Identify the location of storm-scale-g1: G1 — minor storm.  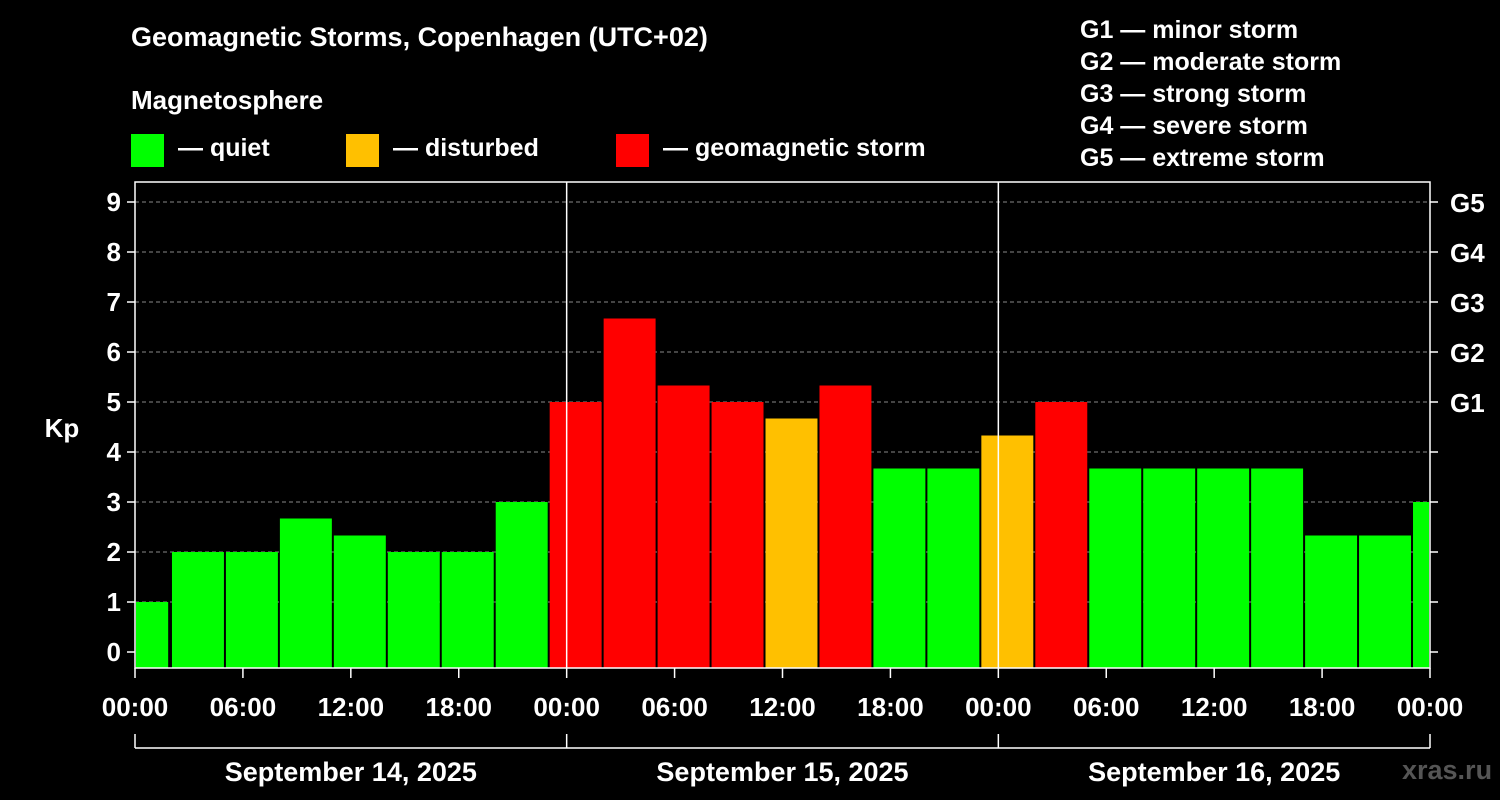
(1189, 30).